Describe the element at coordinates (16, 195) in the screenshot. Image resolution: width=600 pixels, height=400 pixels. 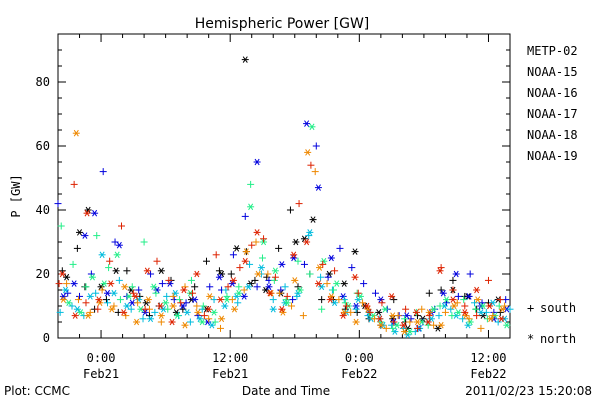
I see `y-axis-label: P [GW]` at that location.